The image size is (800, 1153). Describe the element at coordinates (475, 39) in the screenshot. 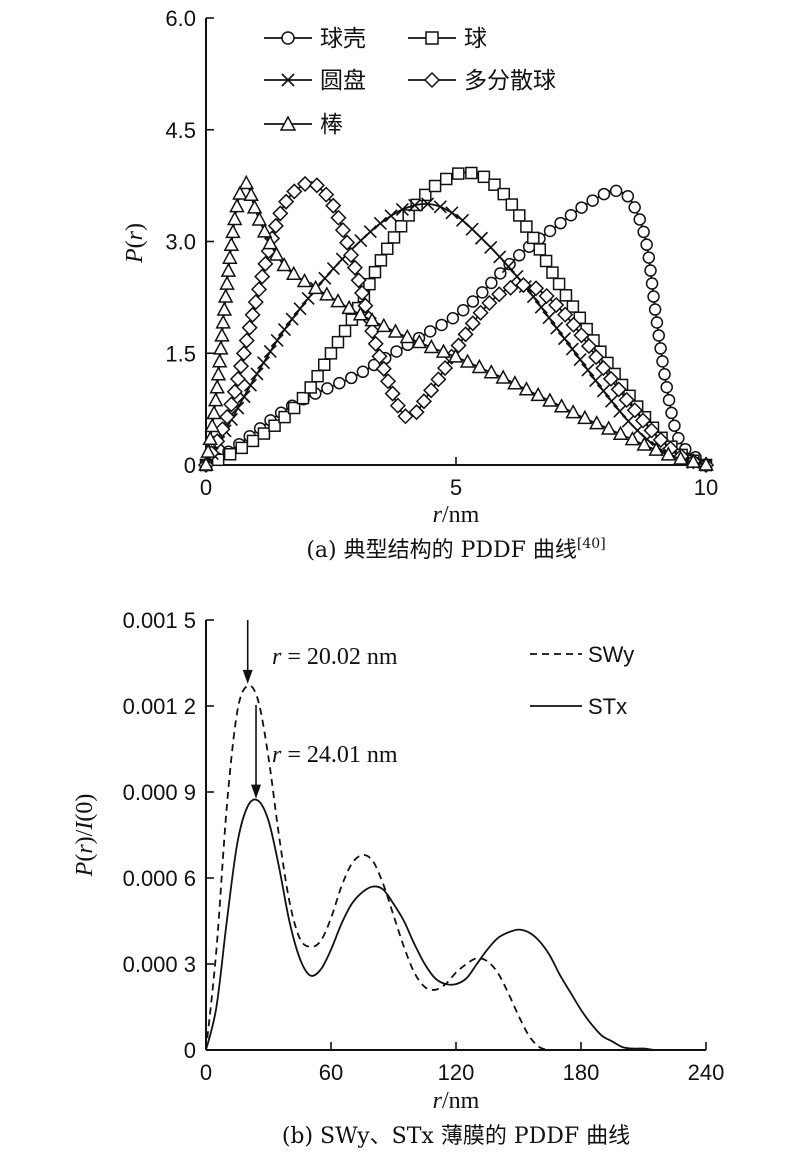

I see `legend-label: 球` at that location.